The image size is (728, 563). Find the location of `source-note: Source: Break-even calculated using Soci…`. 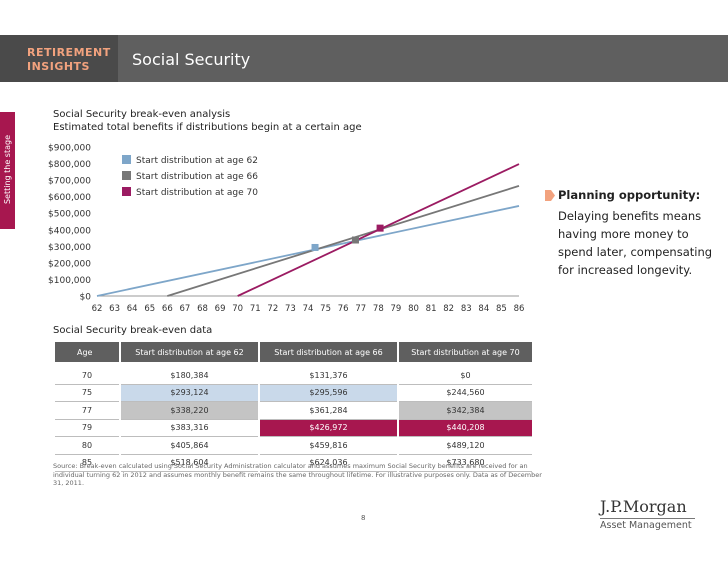

source-note: Source: Break-even calculated using Soci… is located at coordinates (297, 474).